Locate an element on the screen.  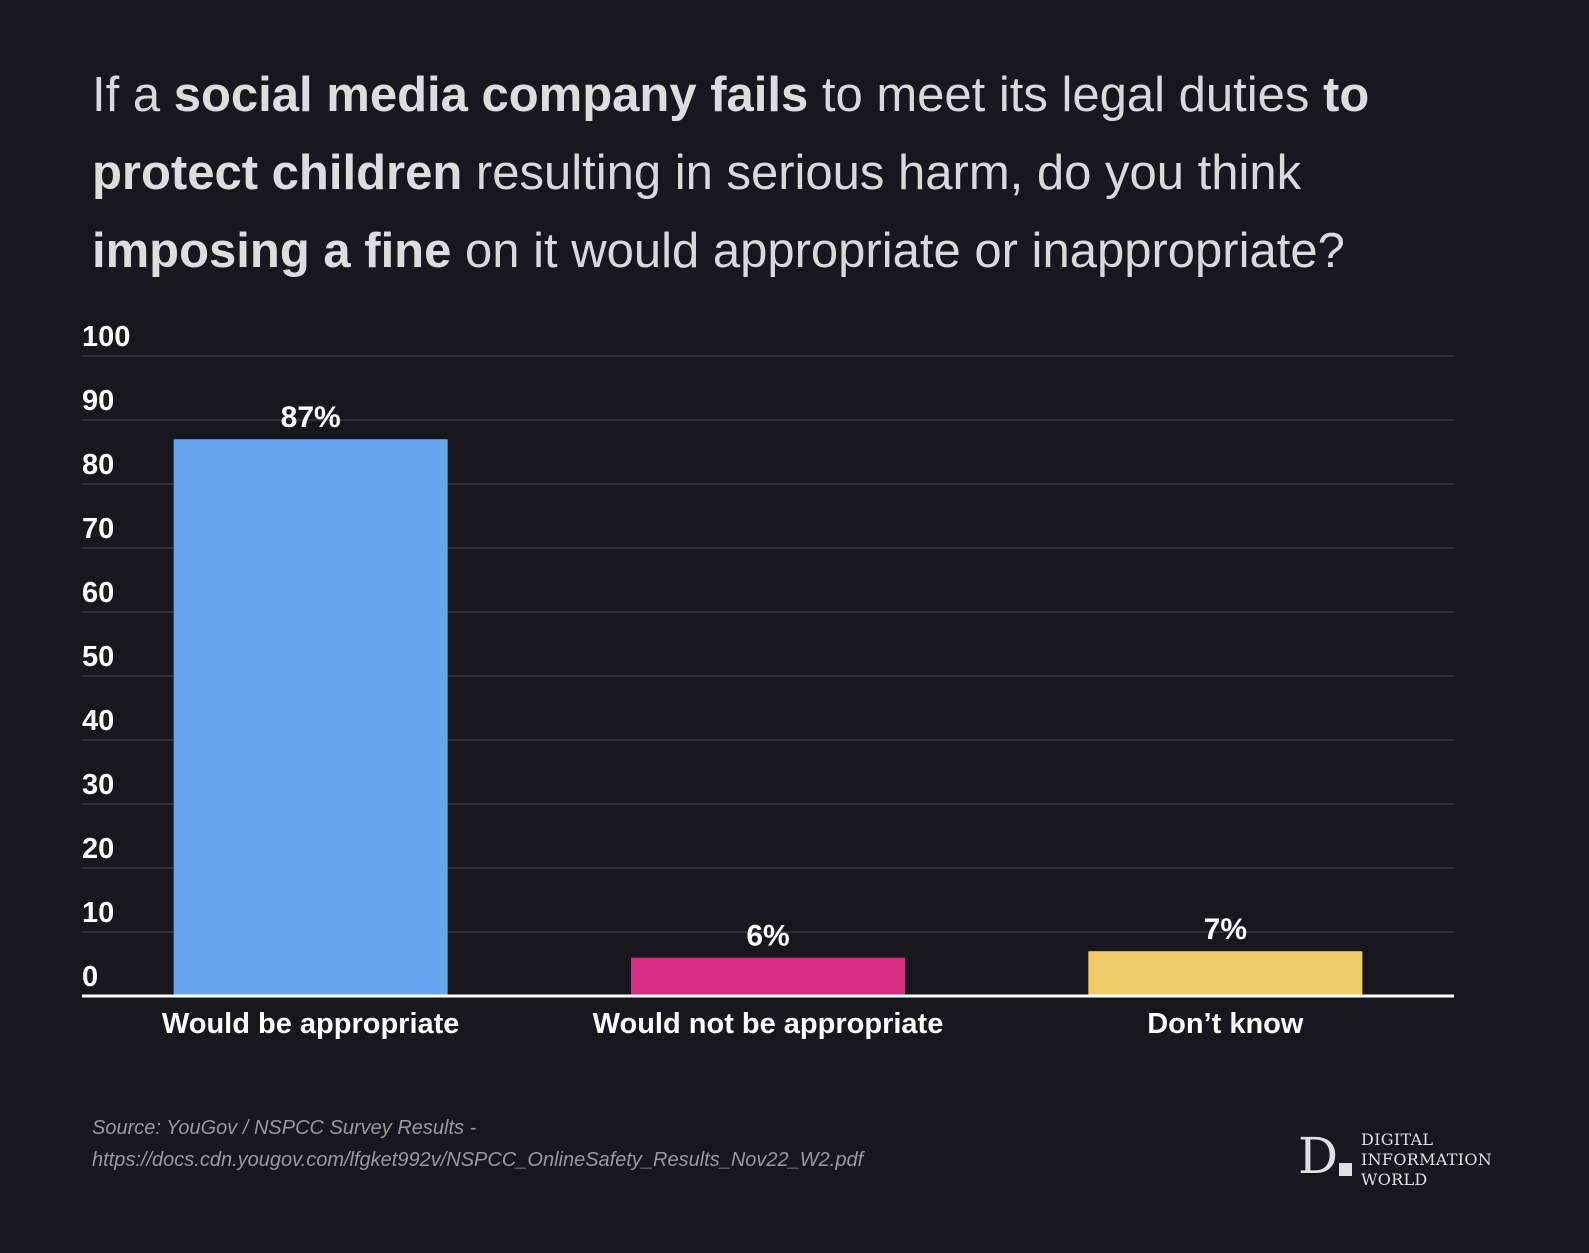
title-part-0: If a is located at coordinates (133, 95).